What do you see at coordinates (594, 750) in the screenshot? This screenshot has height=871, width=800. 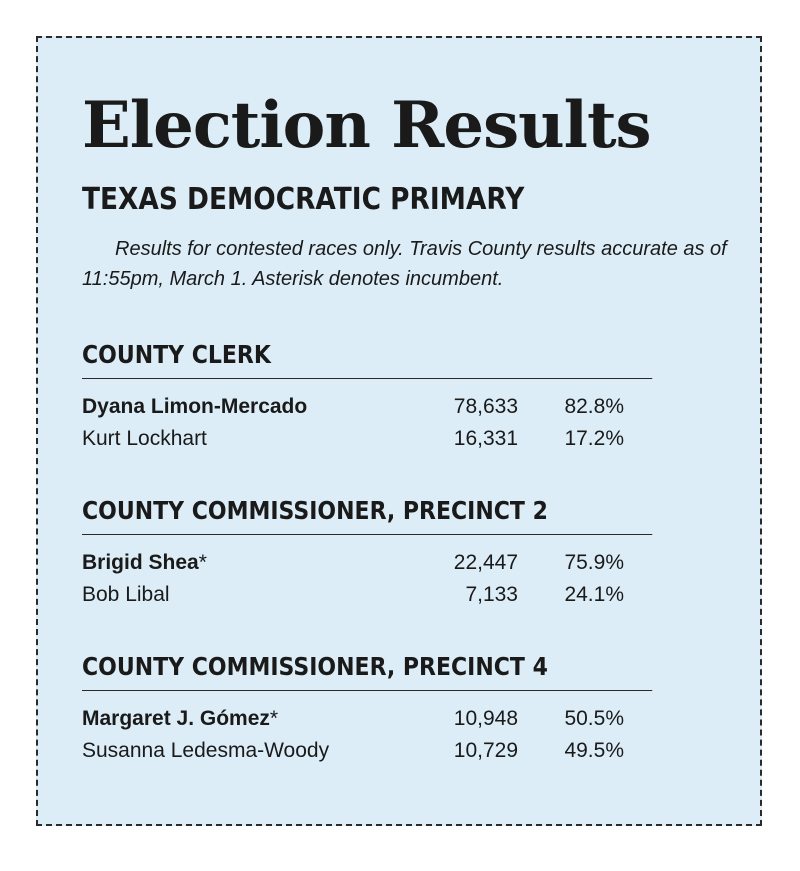 I see `vote-percent: 49.5%` at bounding box center [594, 750].